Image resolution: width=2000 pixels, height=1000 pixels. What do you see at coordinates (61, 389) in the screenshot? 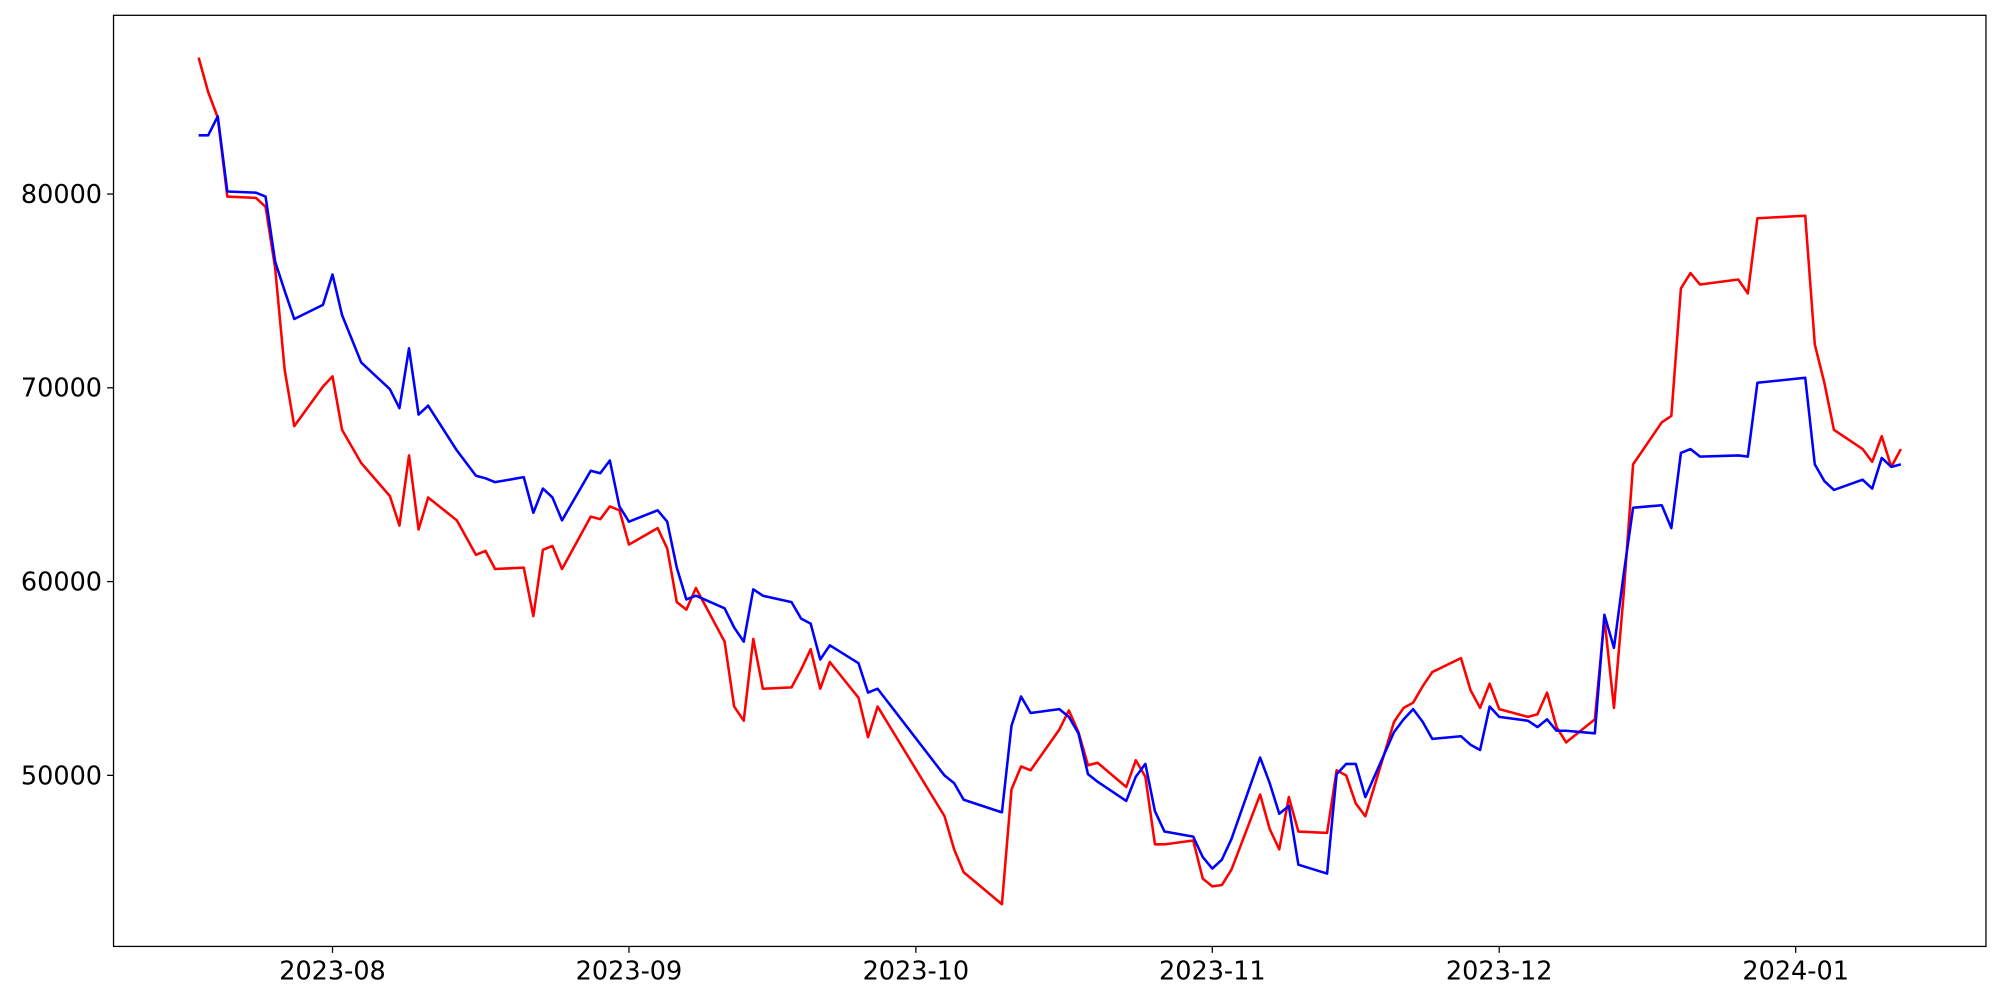
I see `y-tick-label: 70000` at bounding box center [61, 389].